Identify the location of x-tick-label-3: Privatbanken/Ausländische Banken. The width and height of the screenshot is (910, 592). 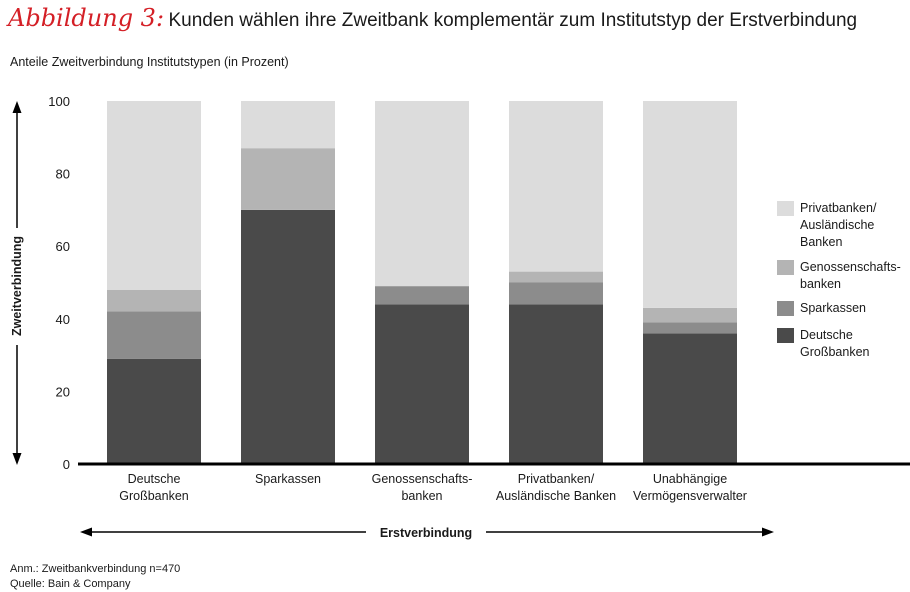
(556, 487).